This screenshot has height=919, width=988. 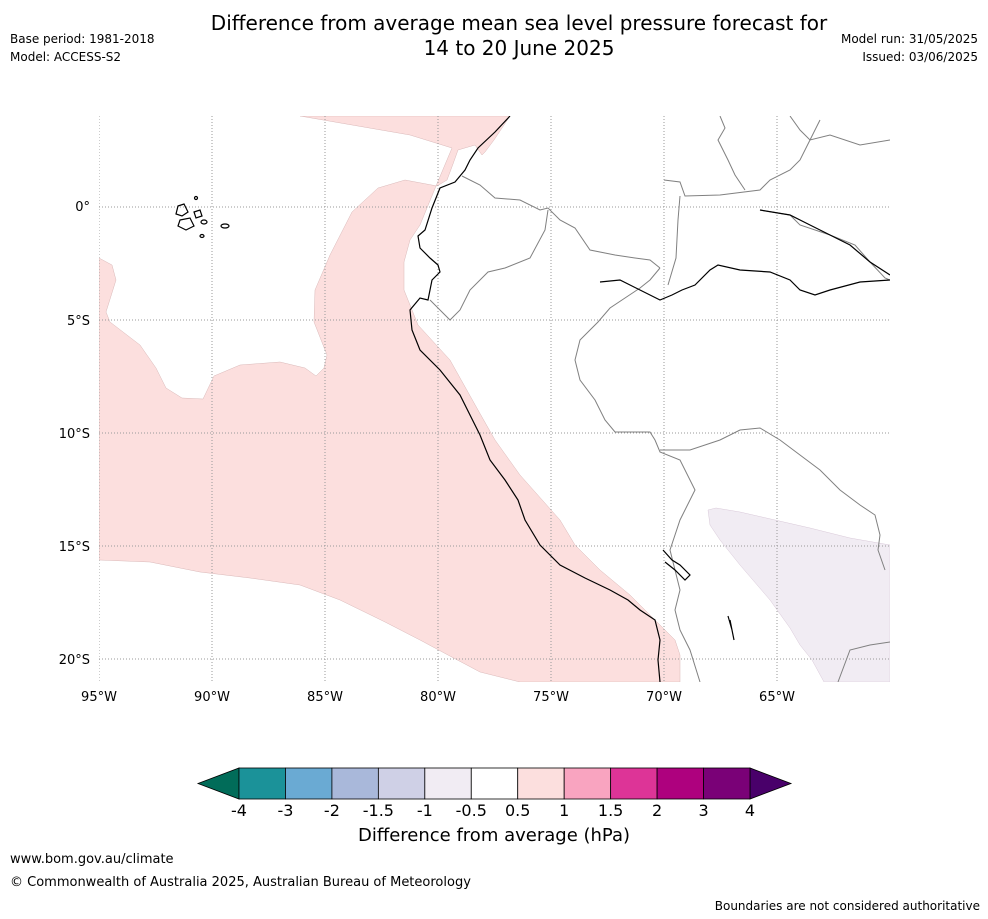 I want to click on lon-label: 80°W, so click(x=438, y=697).